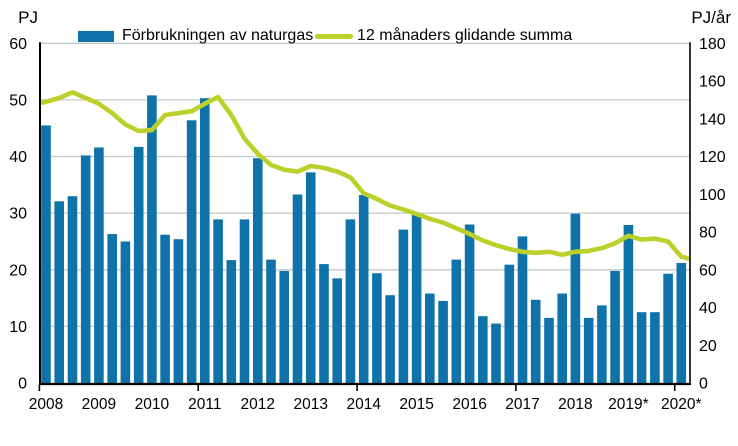 Image resolution: width=738 pixels, height=446 pixels. I want to click on x-axis-label: 2019*, so click(628, 404).